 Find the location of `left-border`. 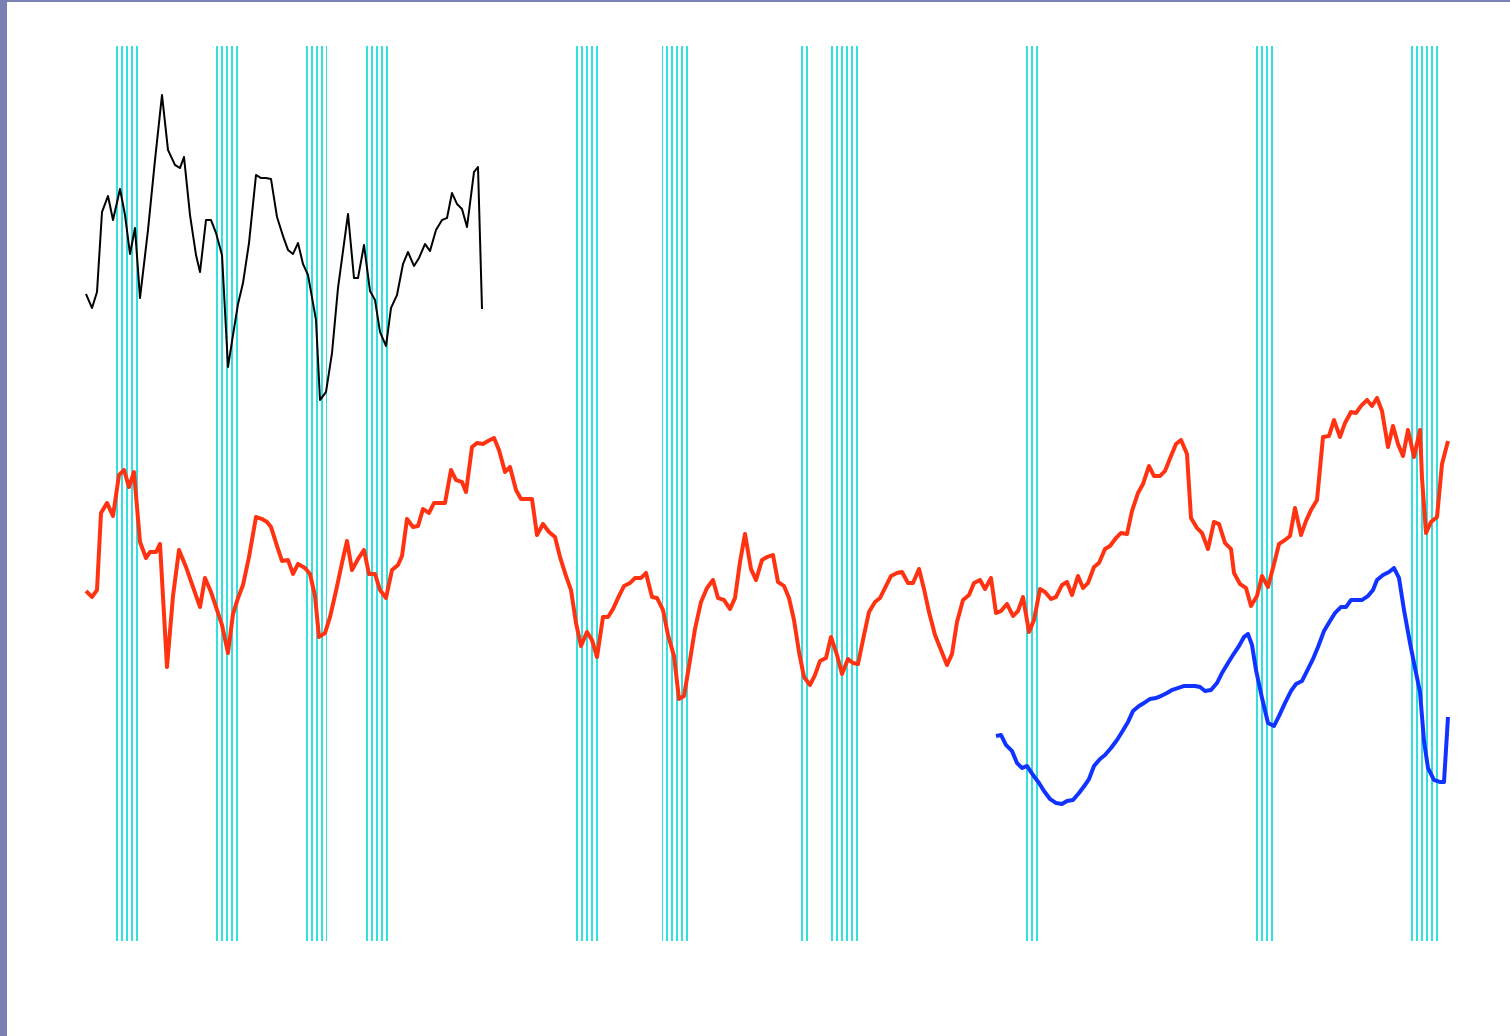

left-border is located at coordinates (3, 518).